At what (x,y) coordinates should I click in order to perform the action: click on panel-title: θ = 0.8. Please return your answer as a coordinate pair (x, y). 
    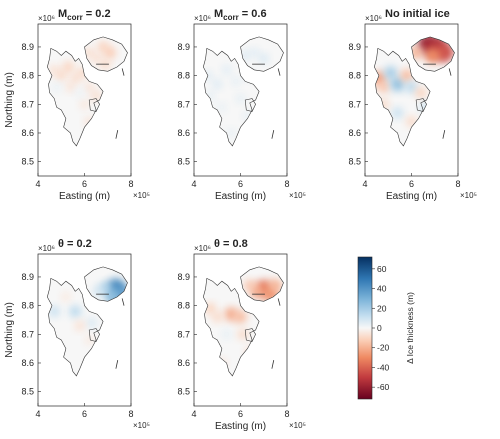
    Looking at the image, I should click on (231, 244).